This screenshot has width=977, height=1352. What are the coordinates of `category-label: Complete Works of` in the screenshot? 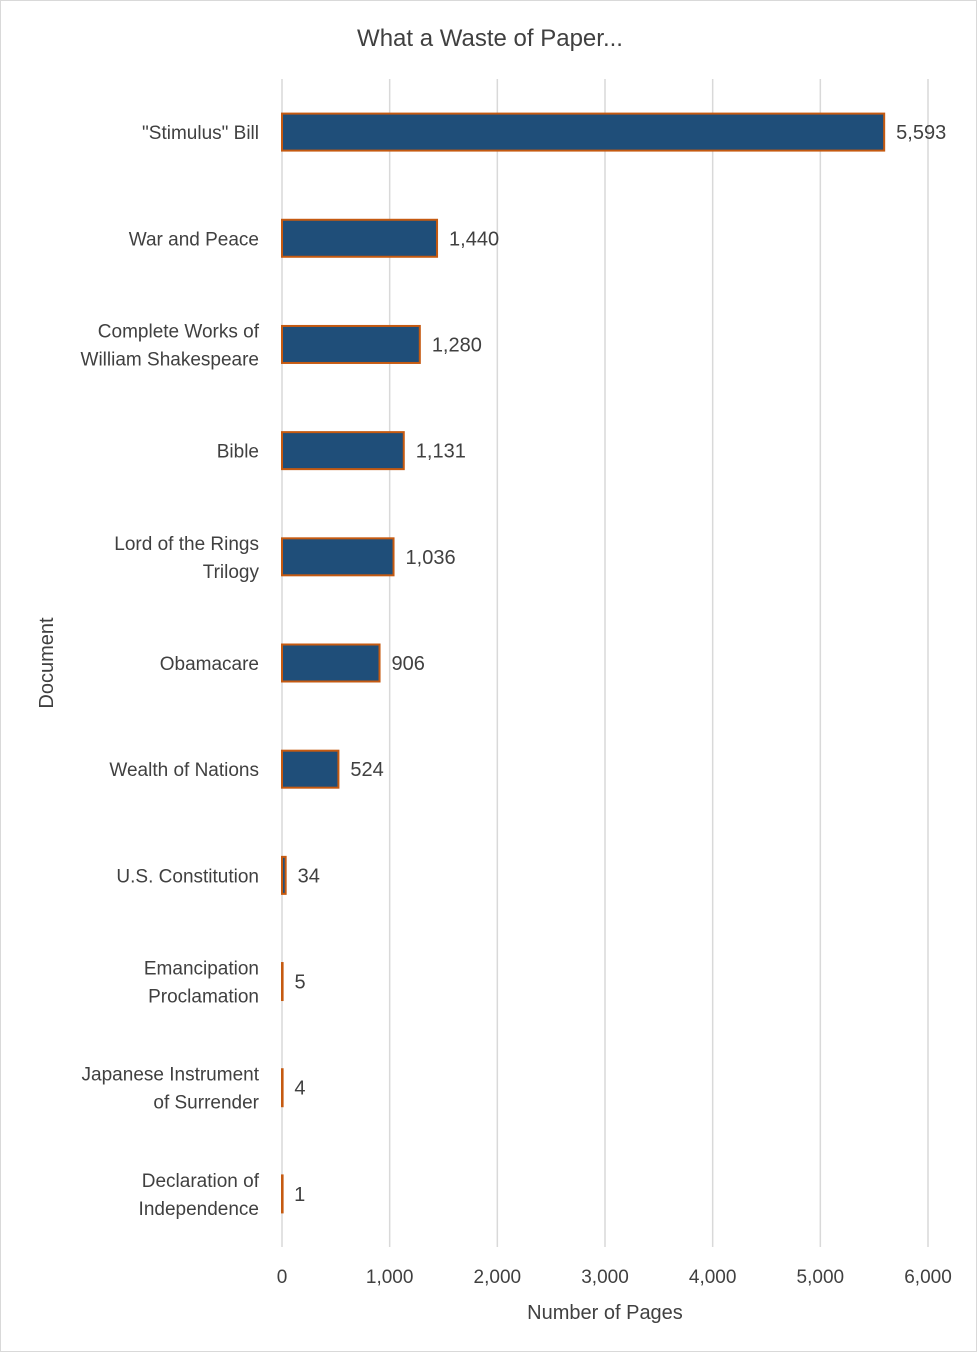 It's located at (179, 331).